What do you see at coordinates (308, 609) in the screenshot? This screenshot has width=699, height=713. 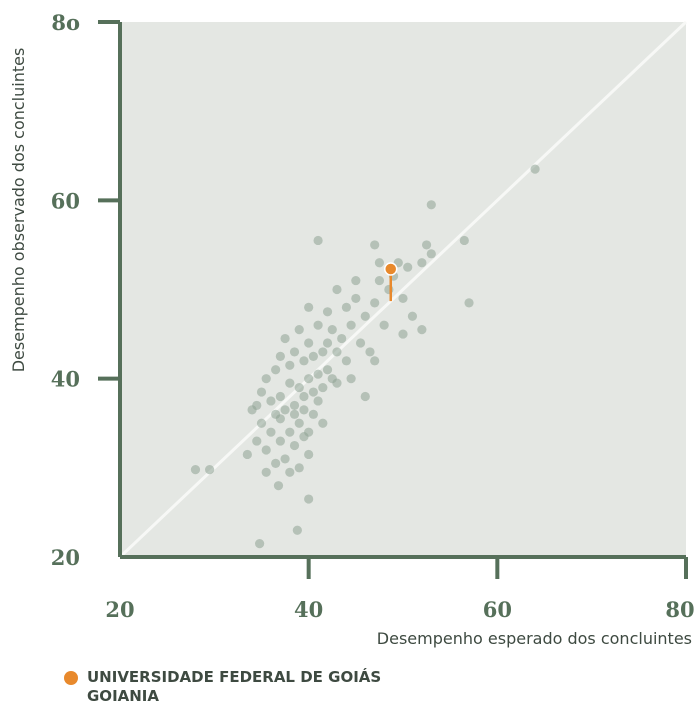 I see `x-tick-label: 40` at bounding box center [308, 609].